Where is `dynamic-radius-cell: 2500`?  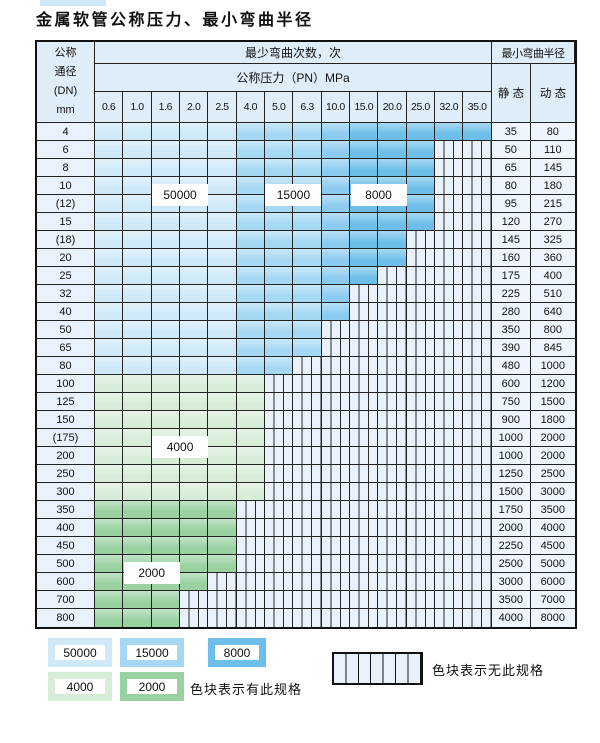
dynamic-radius-cell: 2500 is located at coordinates (552, 474).